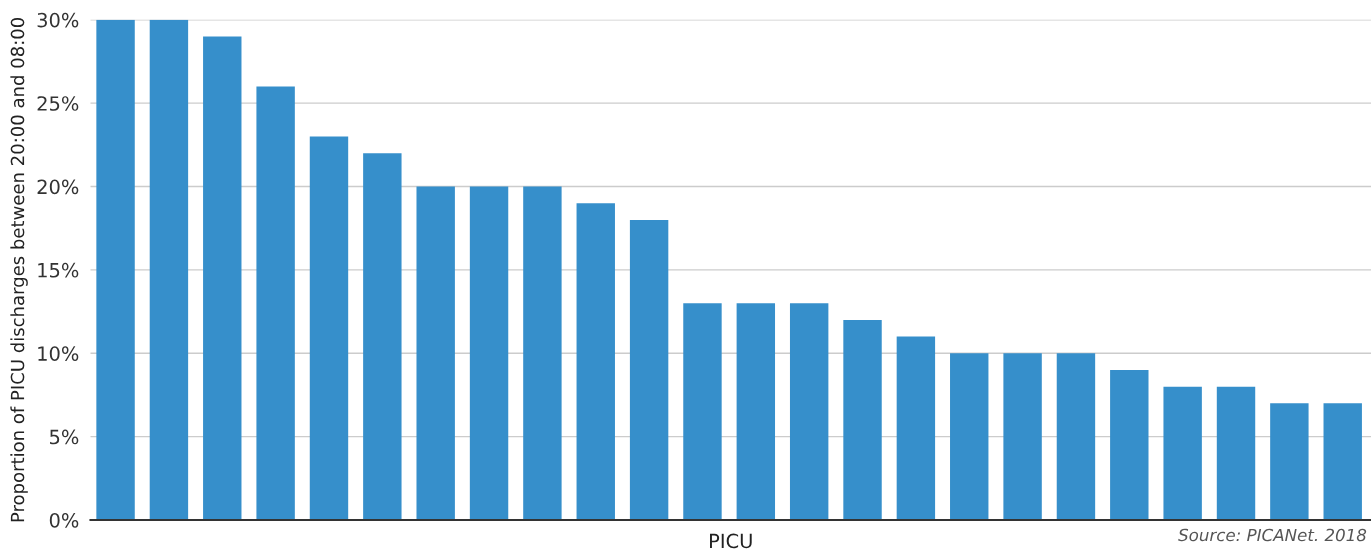 The height and width of the screenshot is (550, 1371). I want to click on y-tick-label: 20%, so click(58, 187).